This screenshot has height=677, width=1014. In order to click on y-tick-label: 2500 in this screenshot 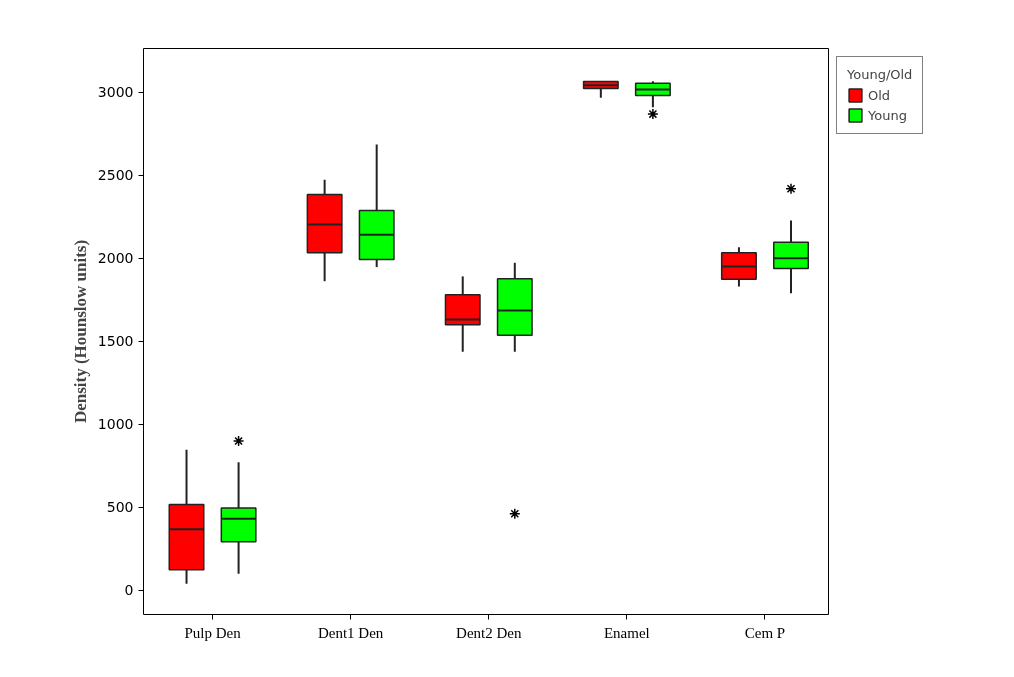, I will do `click(115, 175)`.